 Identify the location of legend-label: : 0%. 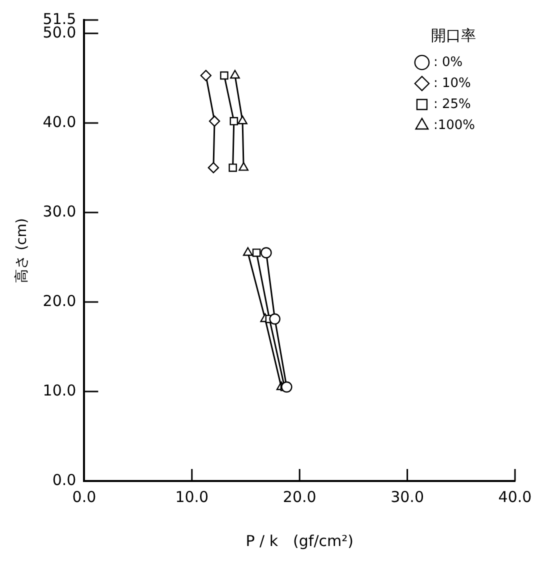
(448, 62).